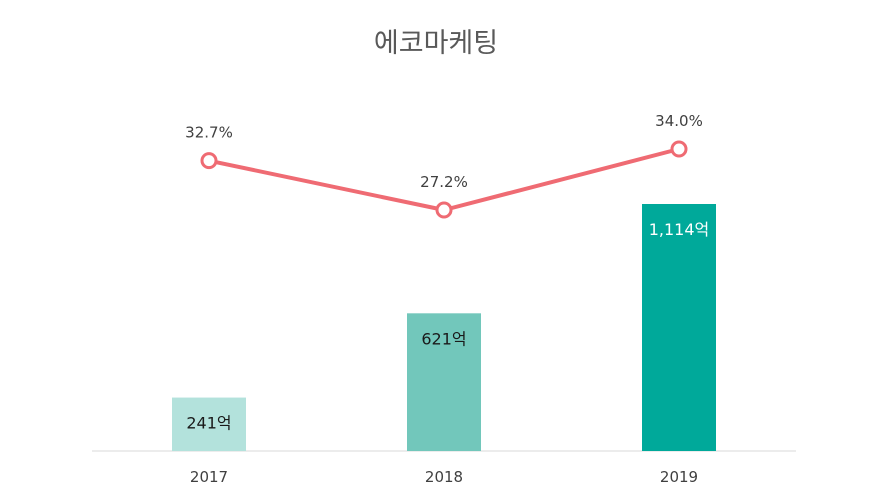 This screenshot has width=873, height=500. Describe the element at coordinates (443, 338) in the screenshot. I see `bar-label-2018: 621억` at that location.